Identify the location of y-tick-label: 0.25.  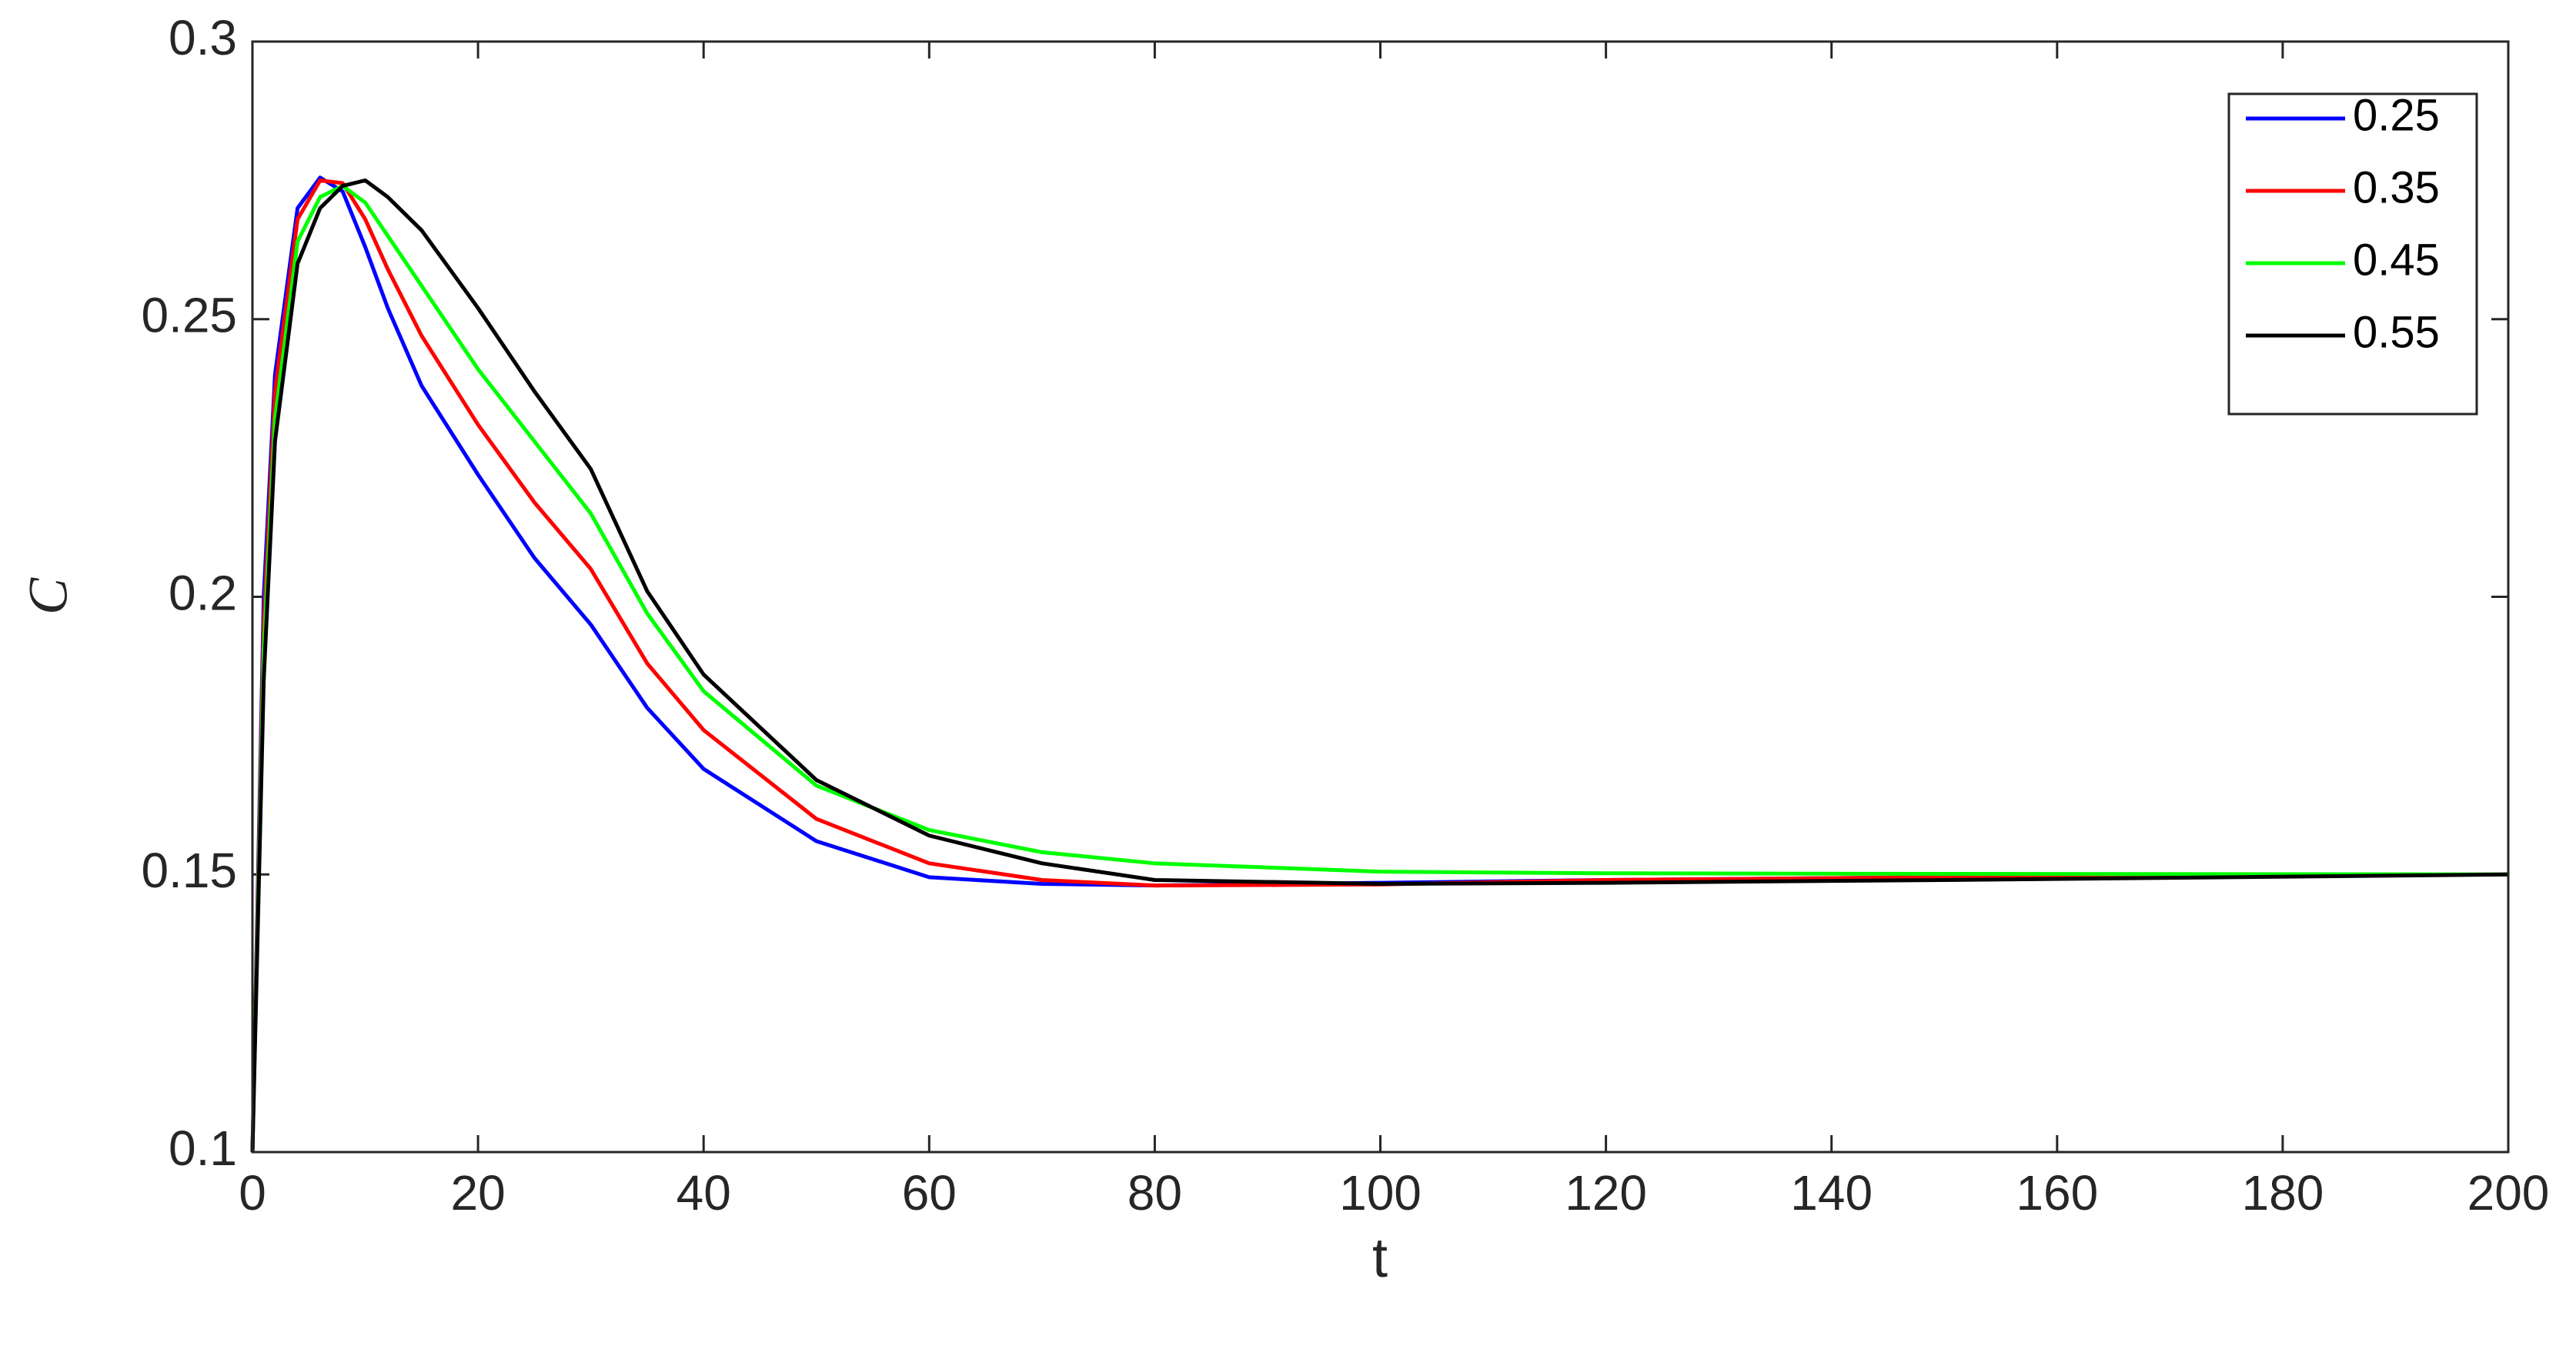
(189, 315).